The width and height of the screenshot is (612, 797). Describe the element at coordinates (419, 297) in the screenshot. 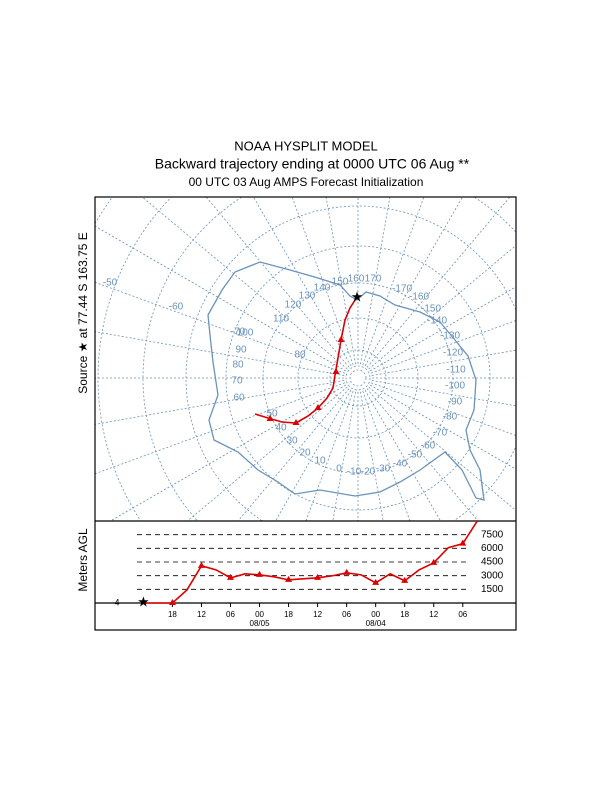

I see `longitude-label: -160` at that location.